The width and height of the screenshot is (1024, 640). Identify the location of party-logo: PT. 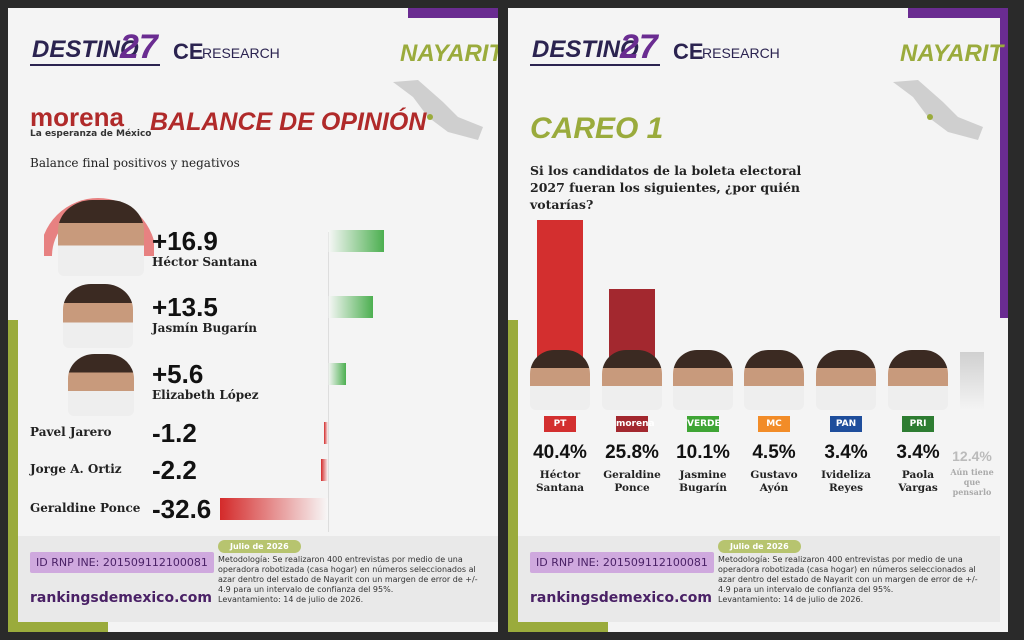
(560, 424).